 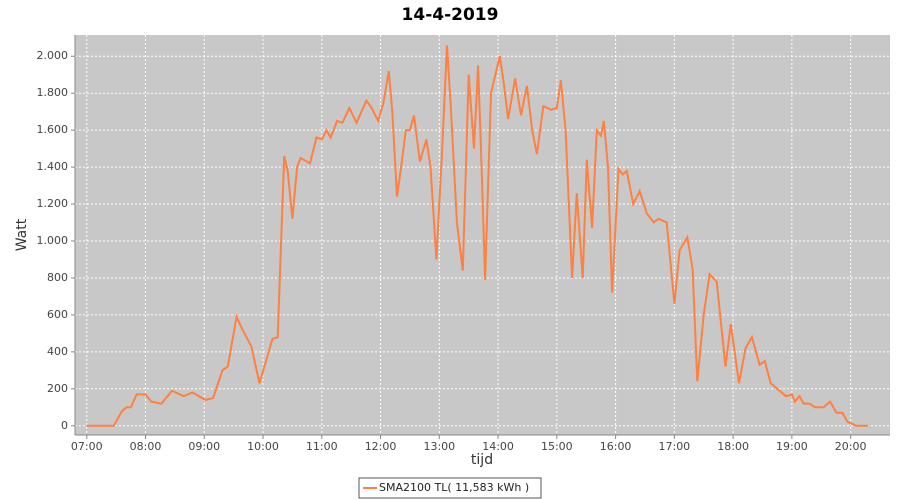 What do you see at coordinates (57, 351) in the screenshot?
I see `y-tick-label: 400` at bounding box center [57, 351].